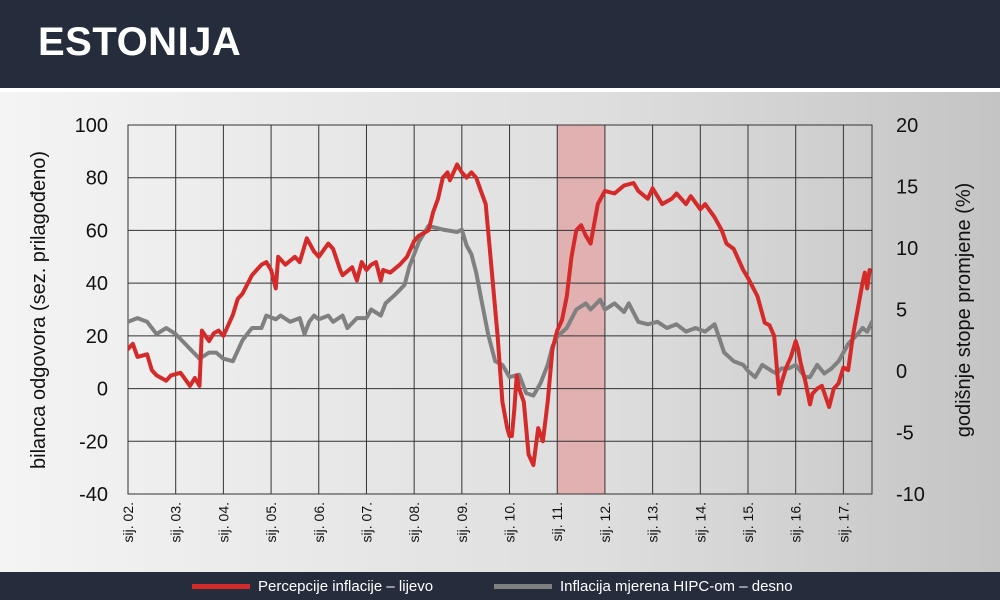 This screenshot has width=1000, height=600. Describe the element at coordinates (500, 44) in the screenshot. I see `header-bar: ESTONIJA` at that location.